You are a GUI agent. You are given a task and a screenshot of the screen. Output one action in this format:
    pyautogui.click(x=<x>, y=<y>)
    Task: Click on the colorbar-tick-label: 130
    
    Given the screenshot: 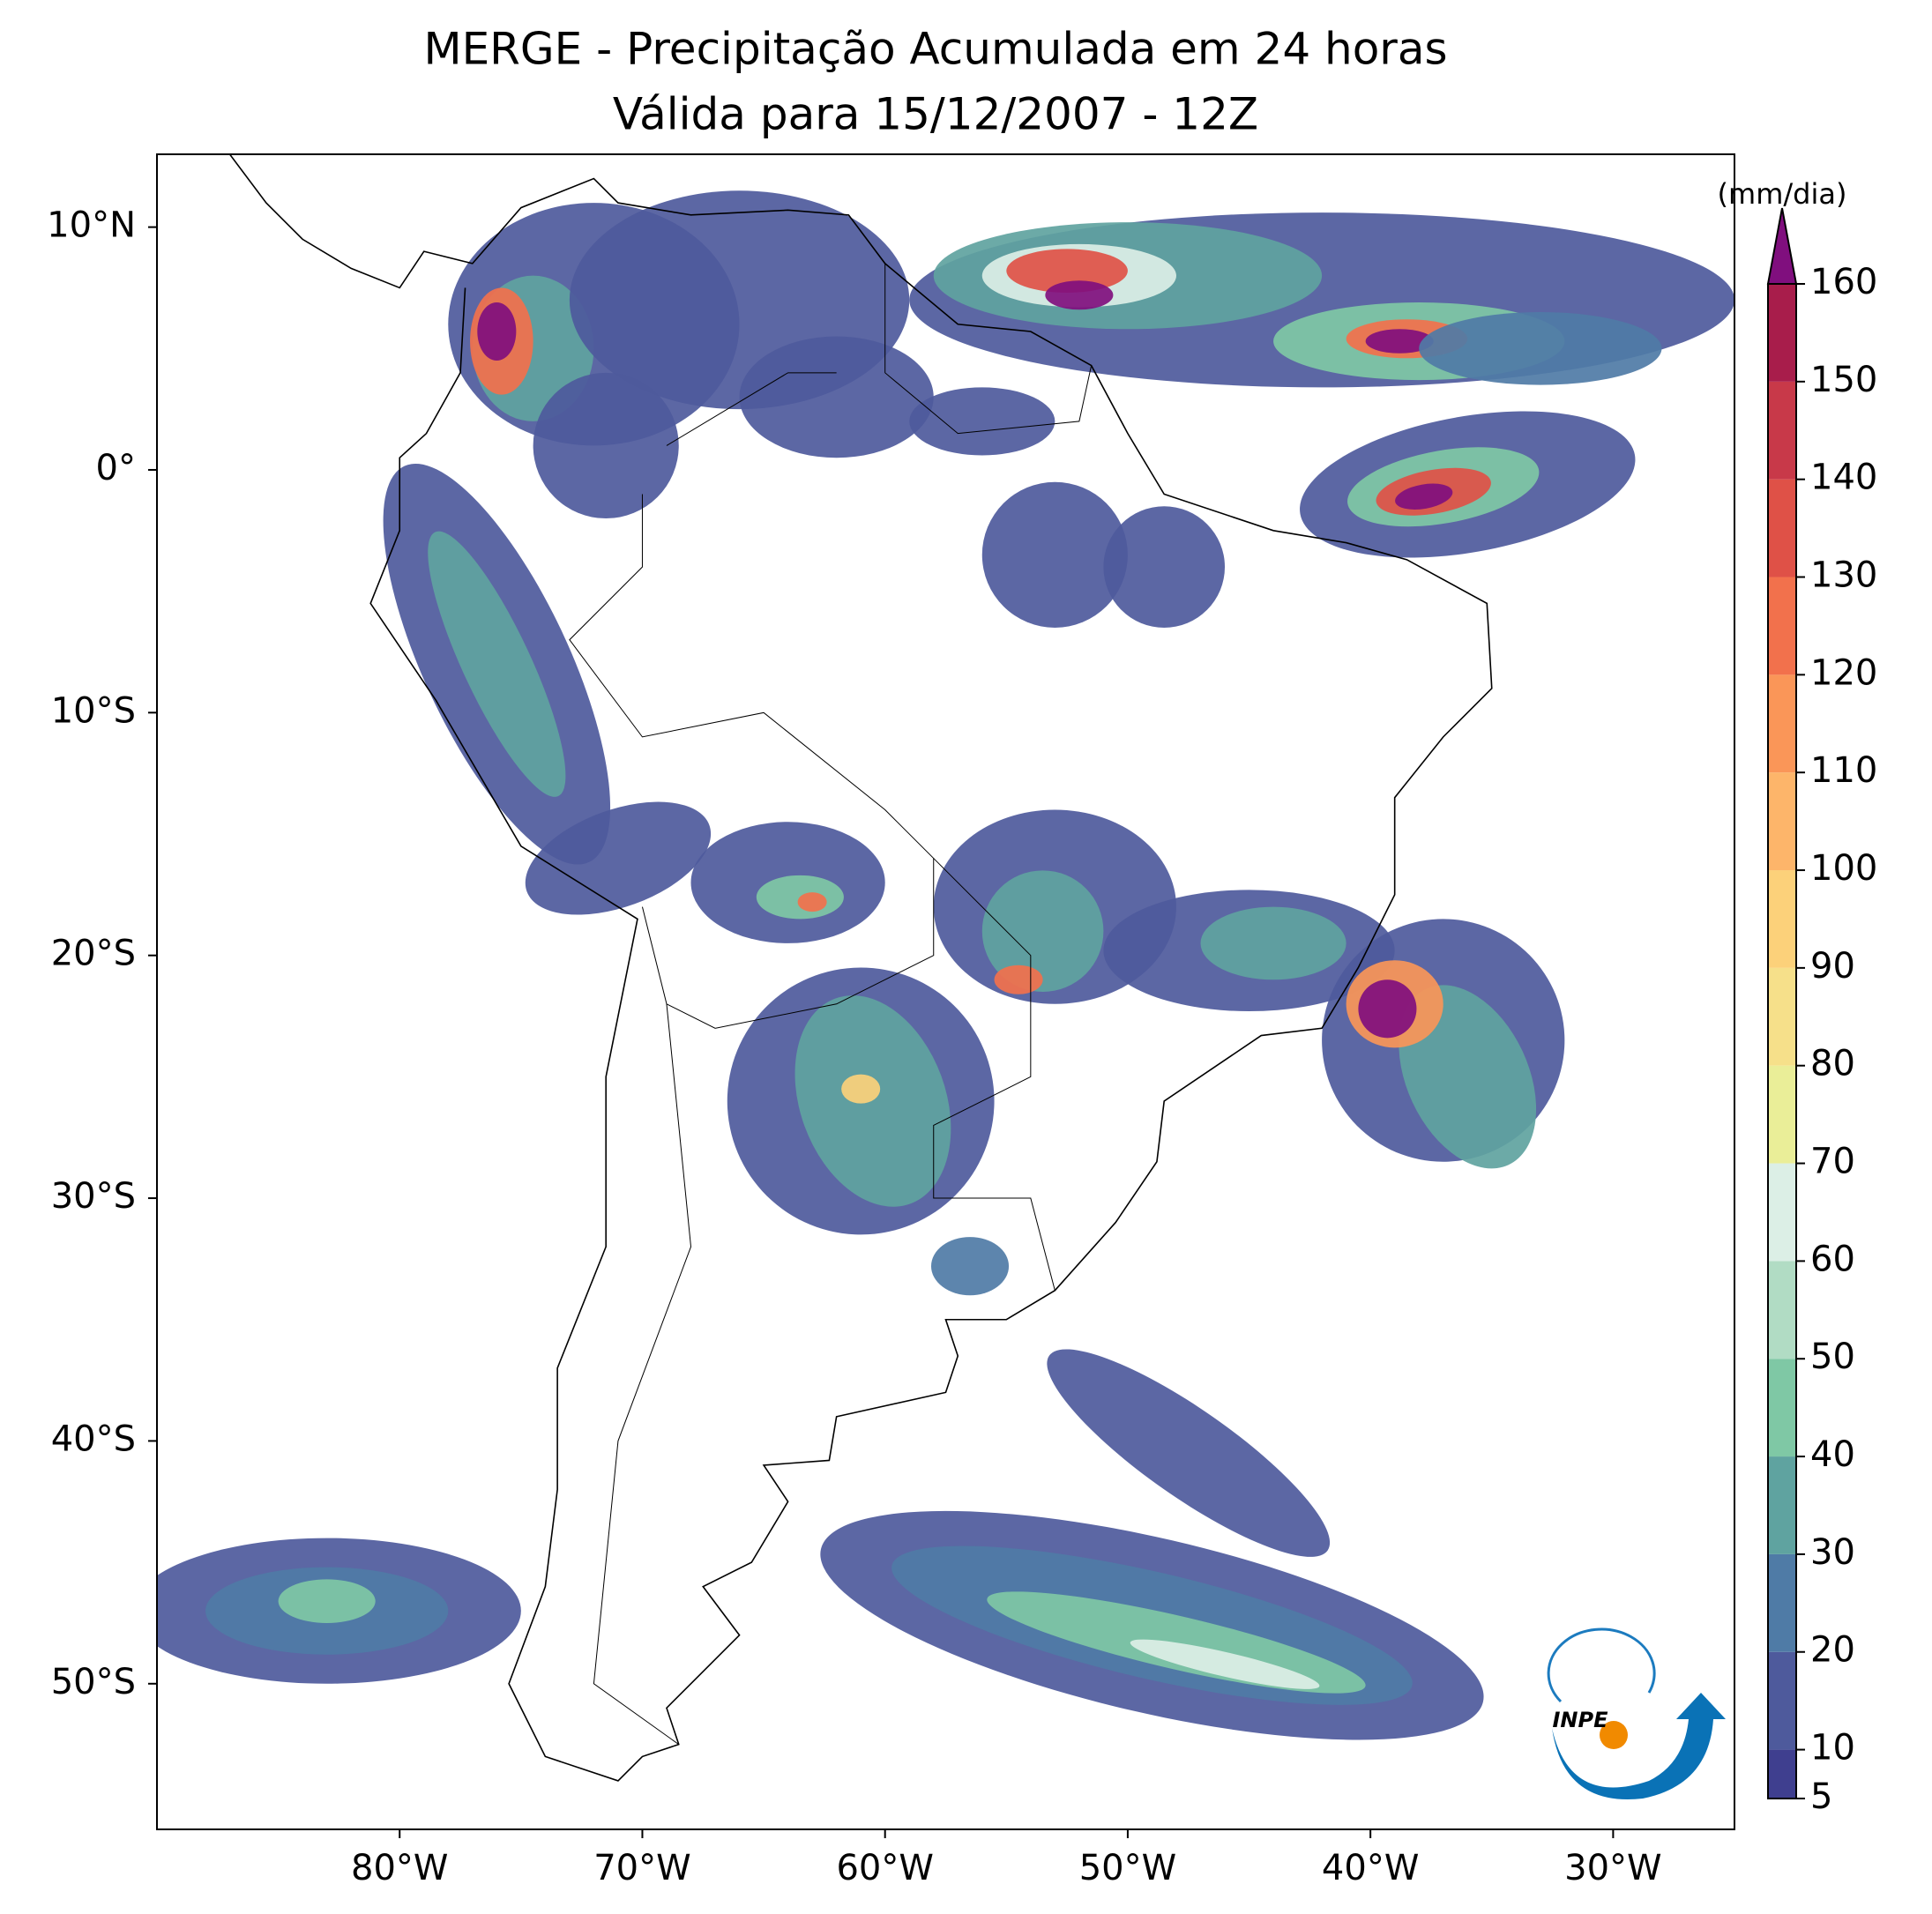 What is the action you would take?
    pyautogui.click(x=1843, y=575)
    